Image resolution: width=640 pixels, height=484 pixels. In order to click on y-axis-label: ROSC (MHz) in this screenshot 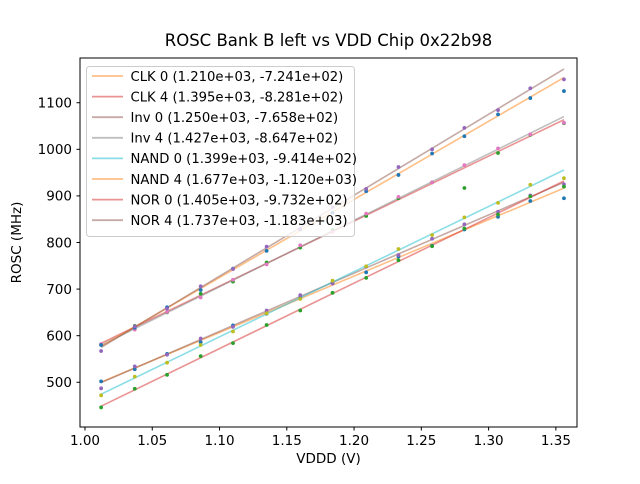, I will do `click(17, 243)`.